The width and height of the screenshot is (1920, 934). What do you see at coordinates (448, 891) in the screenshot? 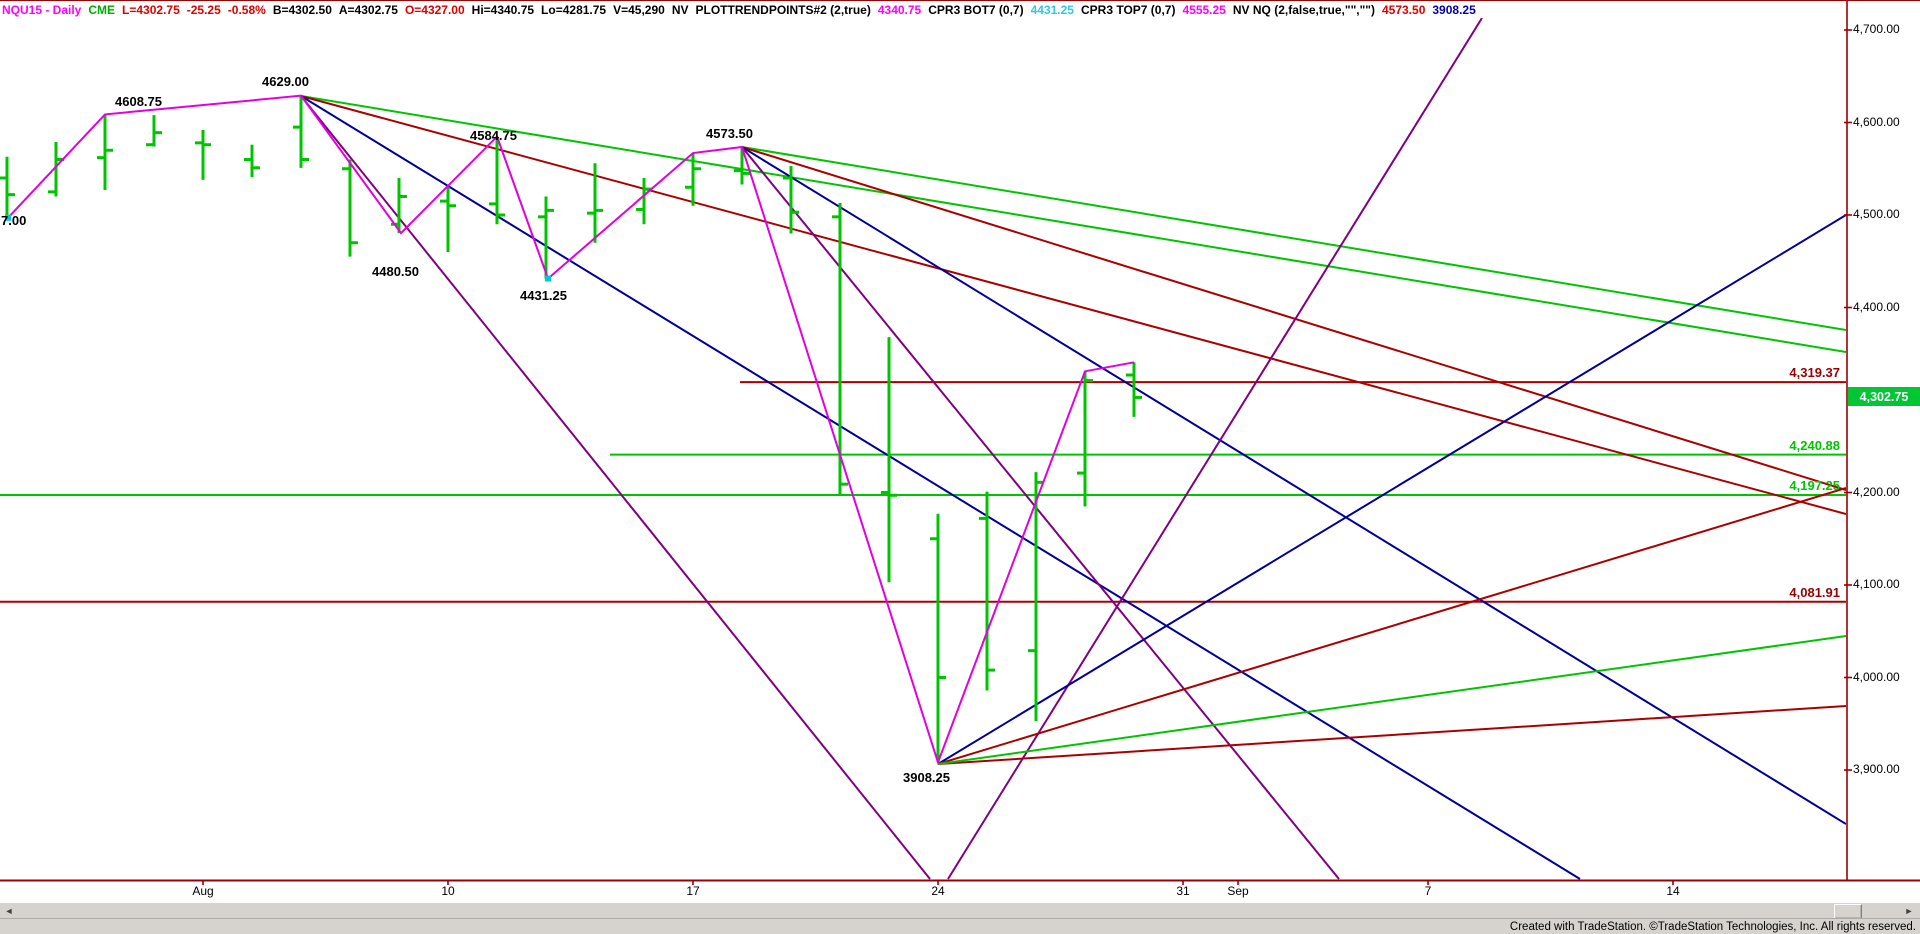
I see `time-axis-label: 10` at bounding box center [448, 891].